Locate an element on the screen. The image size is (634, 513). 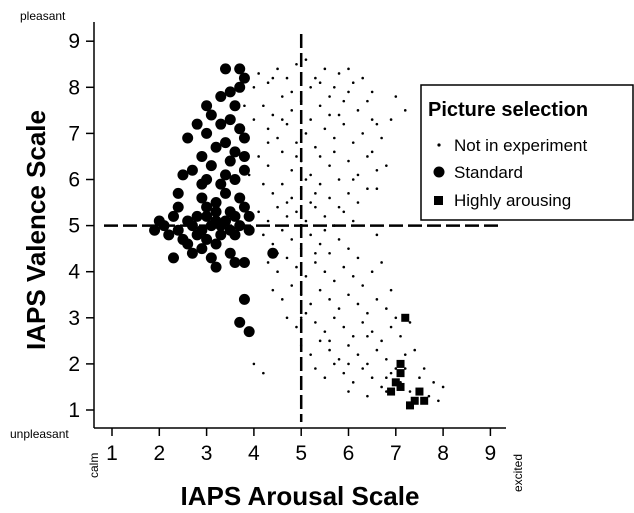
x-tick-label: 6 is located at coordinates (349, 453).